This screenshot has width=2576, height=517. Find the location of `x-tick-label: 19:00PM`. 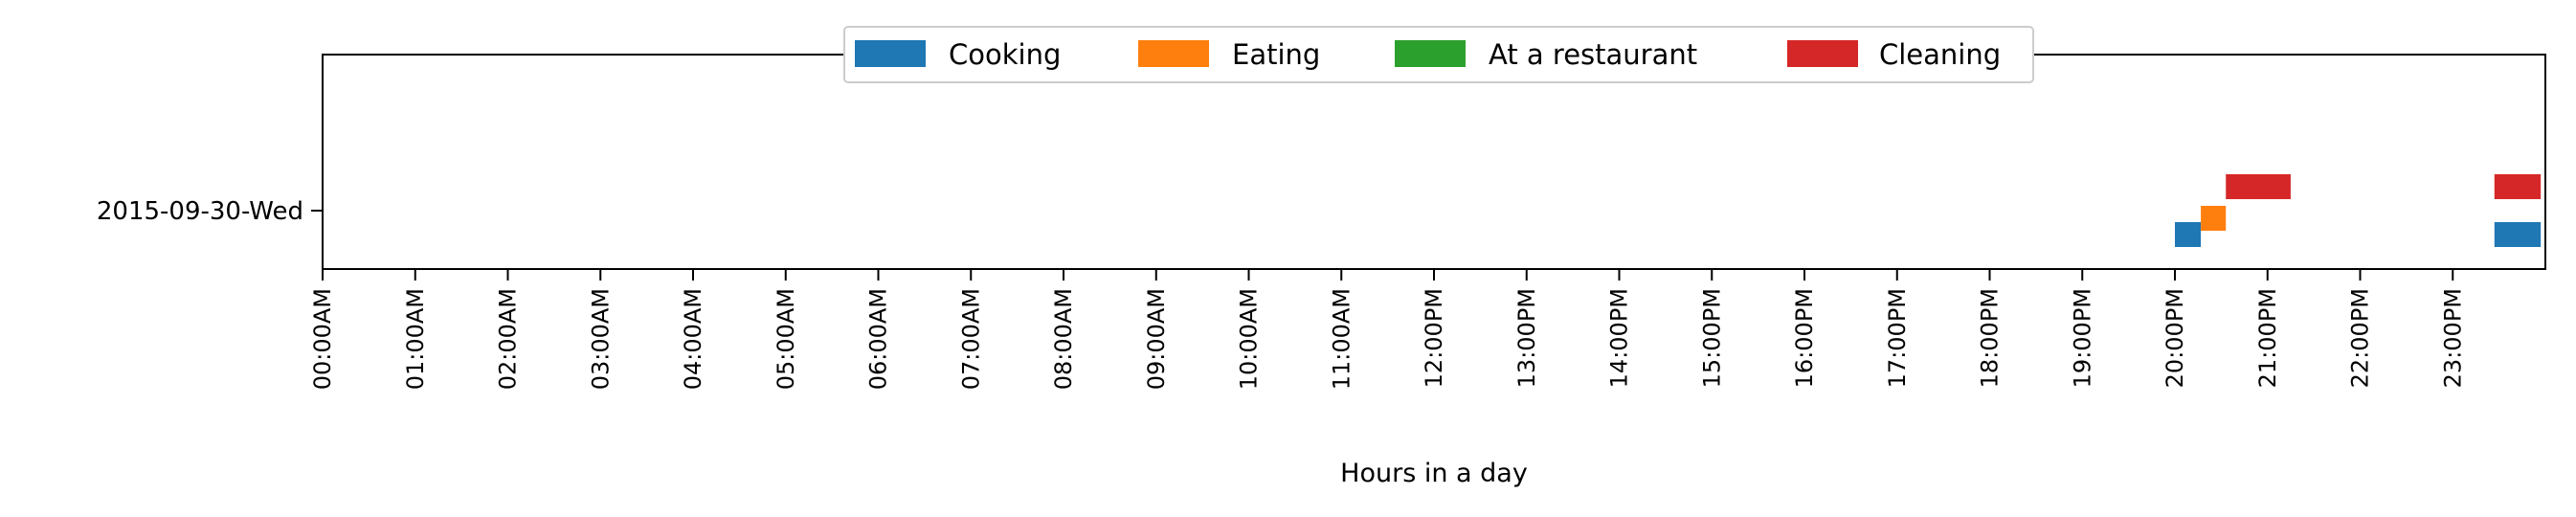

x-tick-label: 19:00PM is located at coordinates (2082, 338).